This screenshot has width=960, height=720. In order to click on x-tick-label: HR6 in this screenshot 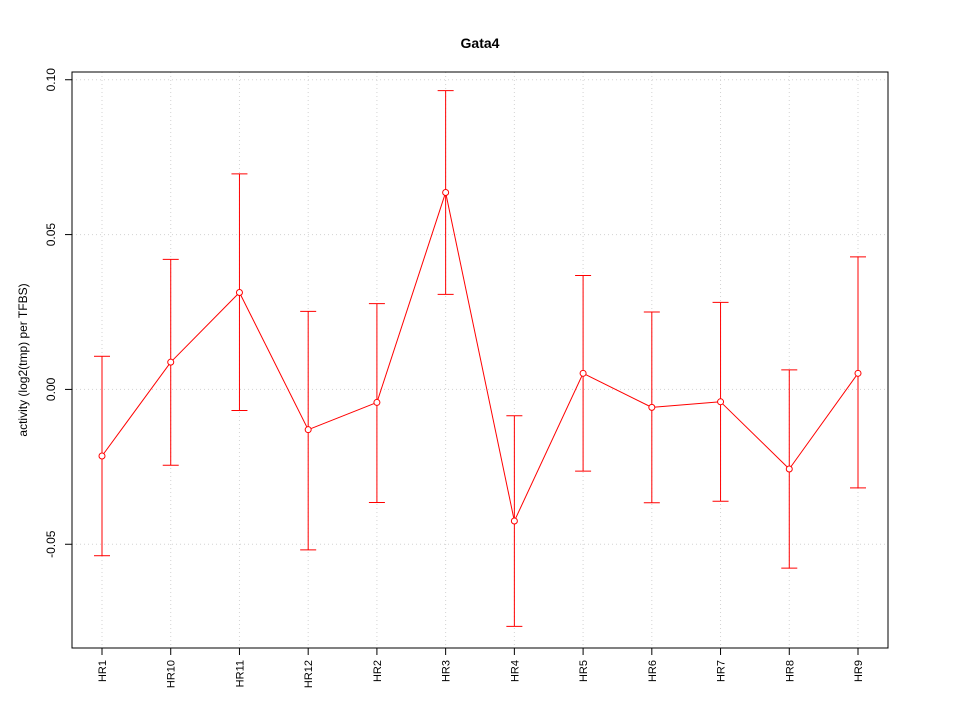, I will do `click(653, 671)`.